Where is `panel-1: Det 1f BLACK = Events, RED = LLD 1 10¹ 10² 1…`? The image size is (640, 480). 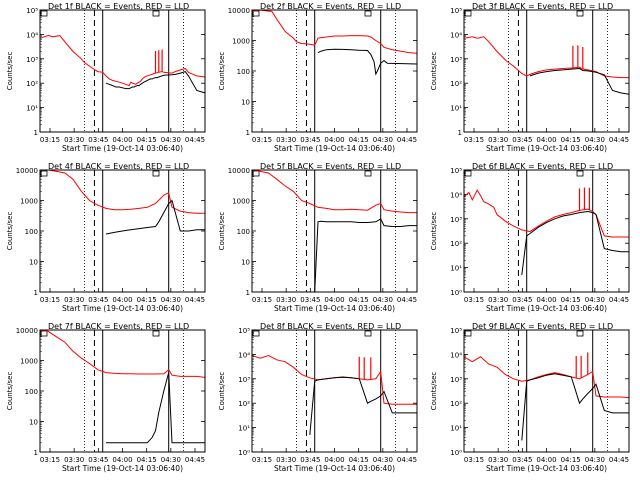
panel-1: Det 1f BLACK = Events, RED = LLD 1 10¹ 10² 1… is located at coordinates (106, 77).